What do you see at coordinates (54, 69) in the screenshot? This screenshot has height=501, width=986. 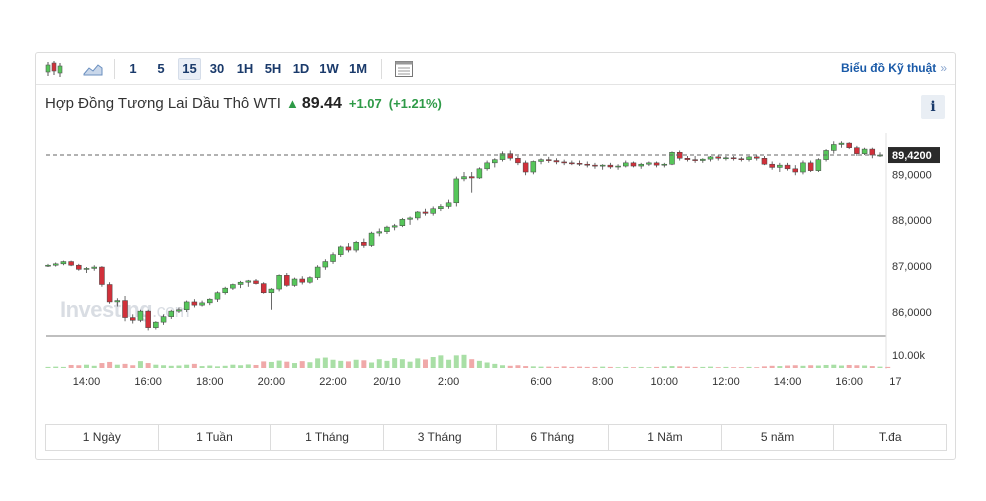 I see `candlestick-icon` at bounding box center [54, 69].